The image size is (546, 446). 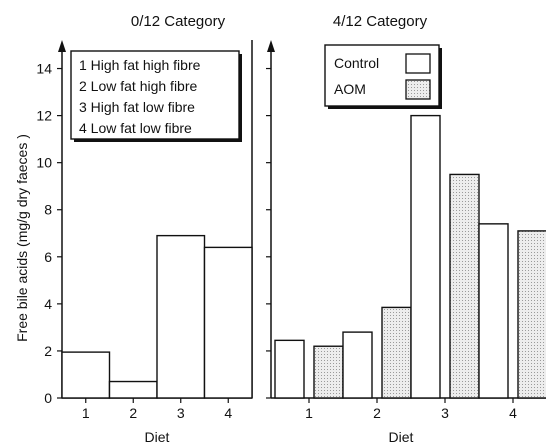 I want to click on bar-diet-3-aom, so click(x=464, y=286).